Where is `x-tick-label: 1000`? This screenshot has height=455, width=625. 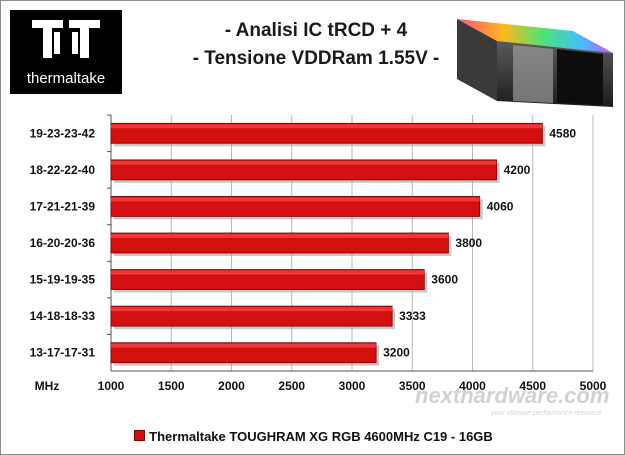 x-tick-label: 1000 is located at coordinates (111, 386).